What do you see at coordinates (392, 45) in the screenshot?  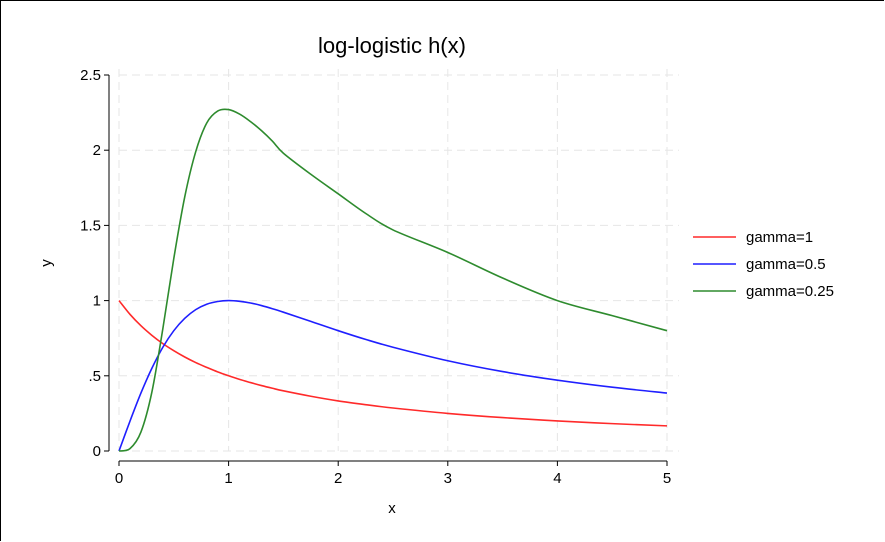 I see `chart-title: log-logistic h(x)` at bounding box center [392, 45].